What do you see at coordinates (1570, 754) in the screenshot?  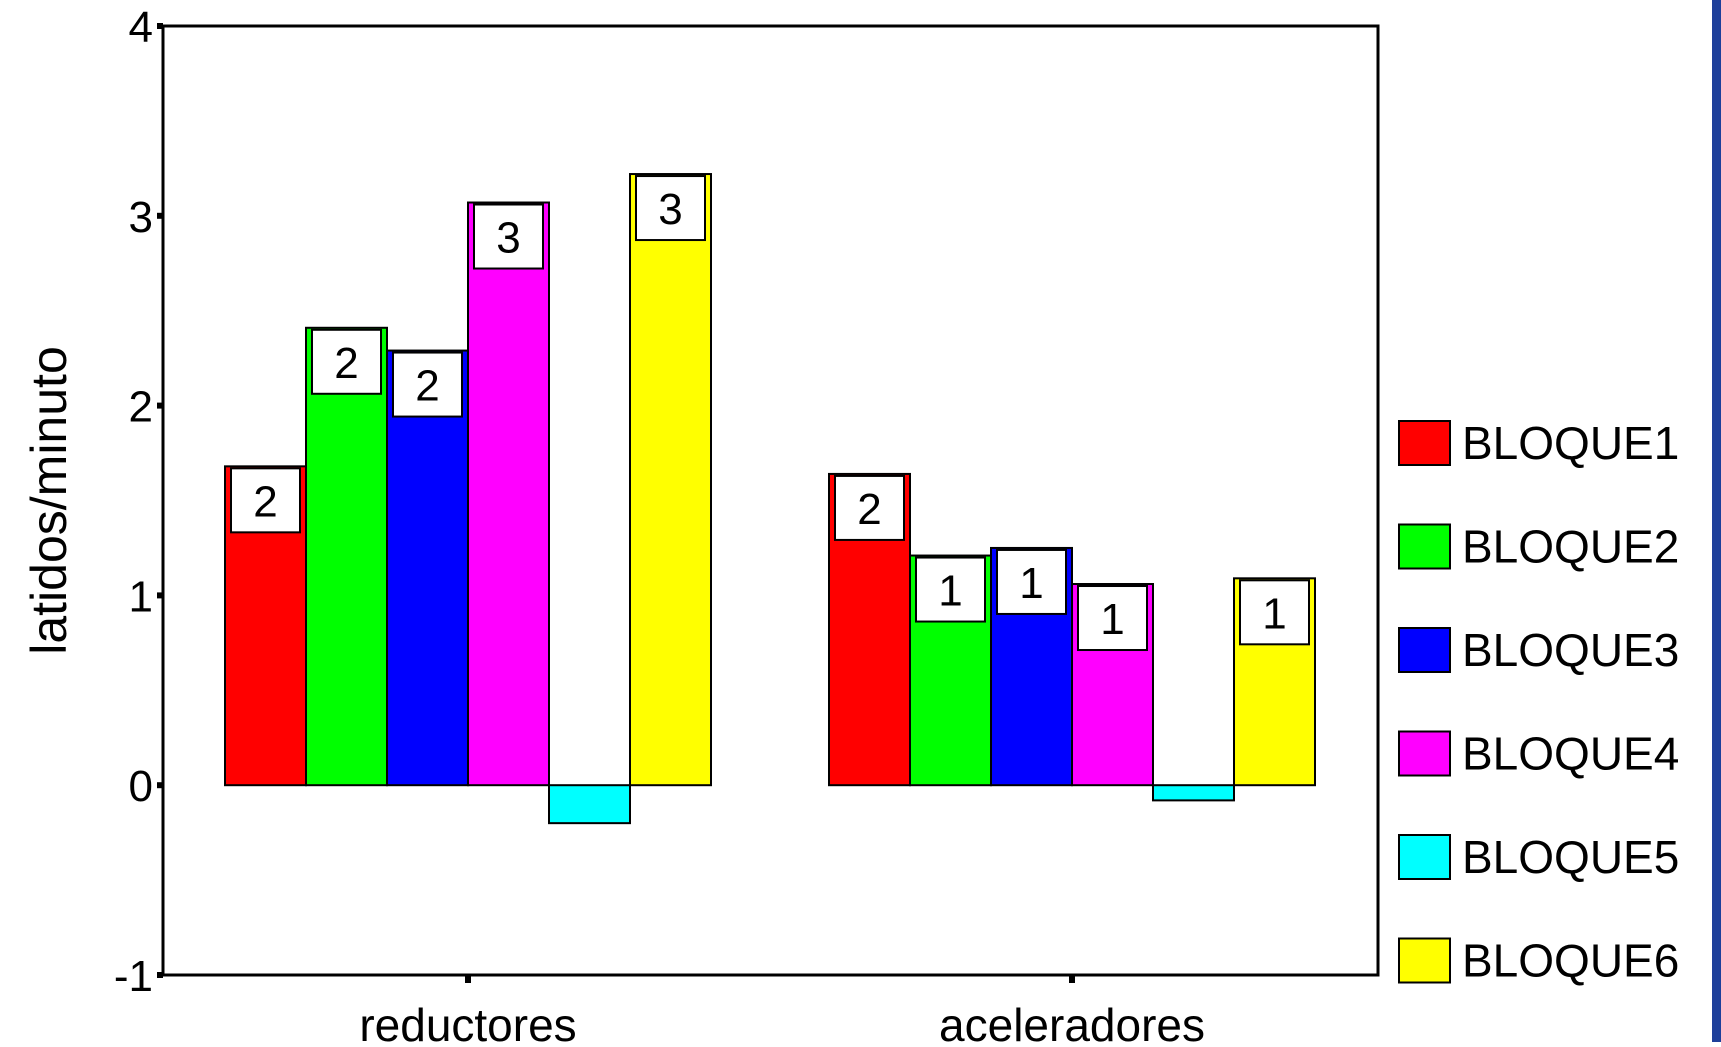 I see `legend-label: BLOQUE4` at bounding box center [1570, 754].